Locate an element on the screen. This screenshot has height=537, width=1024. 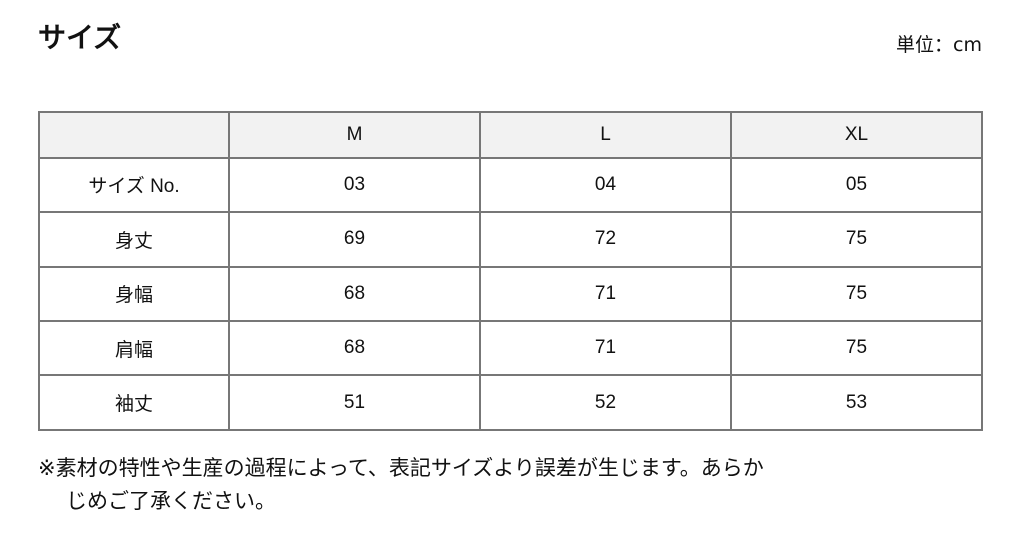
table-row: 身幅 68 71 75 is located at coordinates (510, 294).